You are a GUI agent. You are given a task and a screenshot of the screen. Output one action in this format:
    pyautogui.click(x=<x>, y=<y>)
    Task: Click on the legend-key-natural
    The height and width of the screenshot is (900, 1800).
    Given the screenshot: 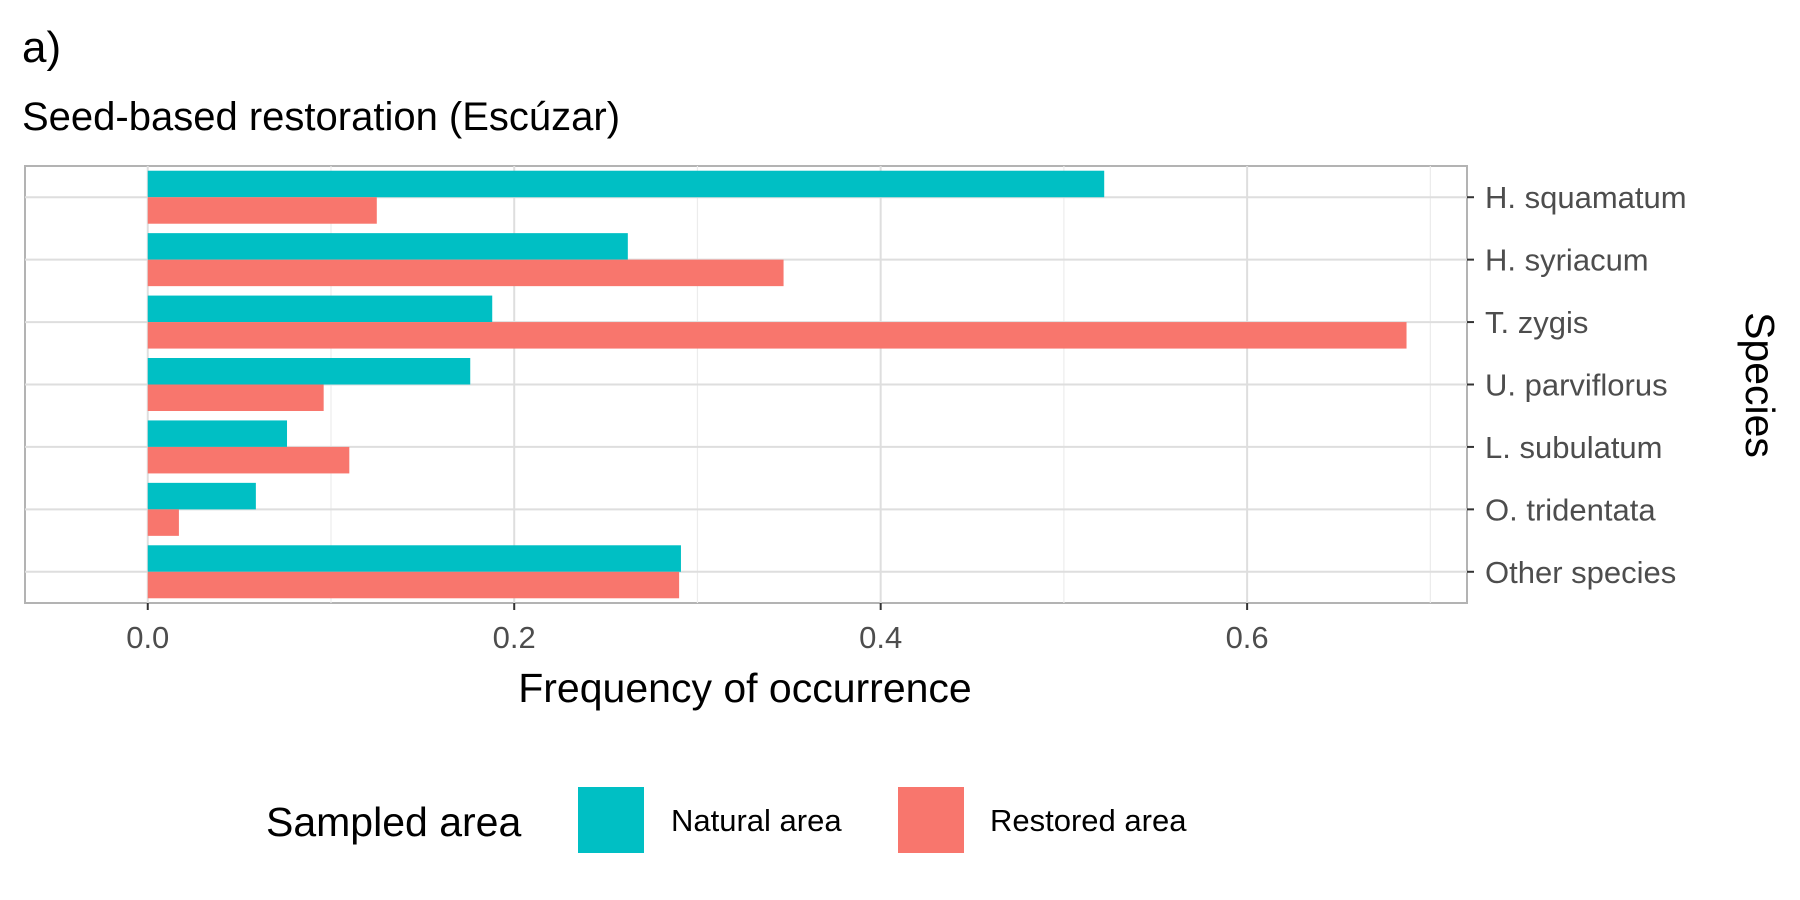 What is the action you would take?
    pyautogui.click(x=611, y=820)
    